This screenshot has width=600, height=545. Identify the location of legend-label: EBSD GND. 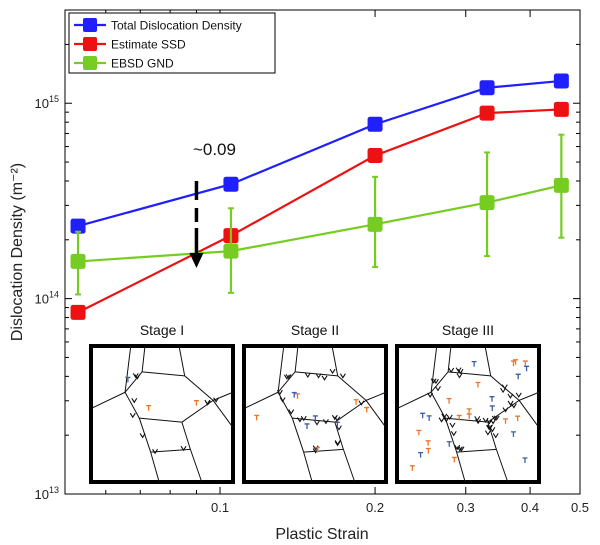
(142, 64).